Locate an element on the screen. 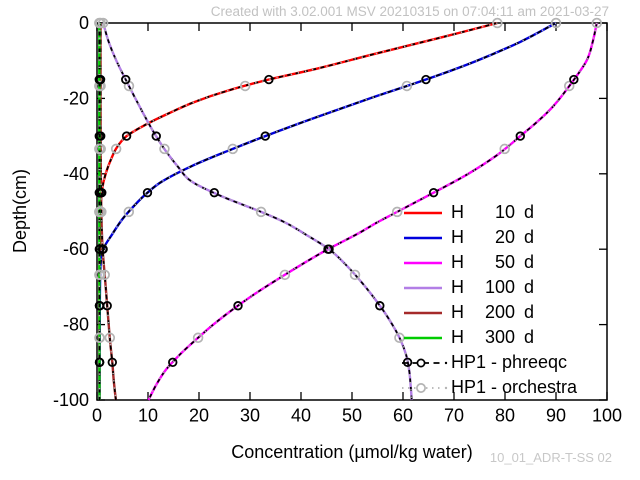 The width and height of the screenshot is (640, 480). legend-swatch-h-300-d is located at coordinates (423, 337).